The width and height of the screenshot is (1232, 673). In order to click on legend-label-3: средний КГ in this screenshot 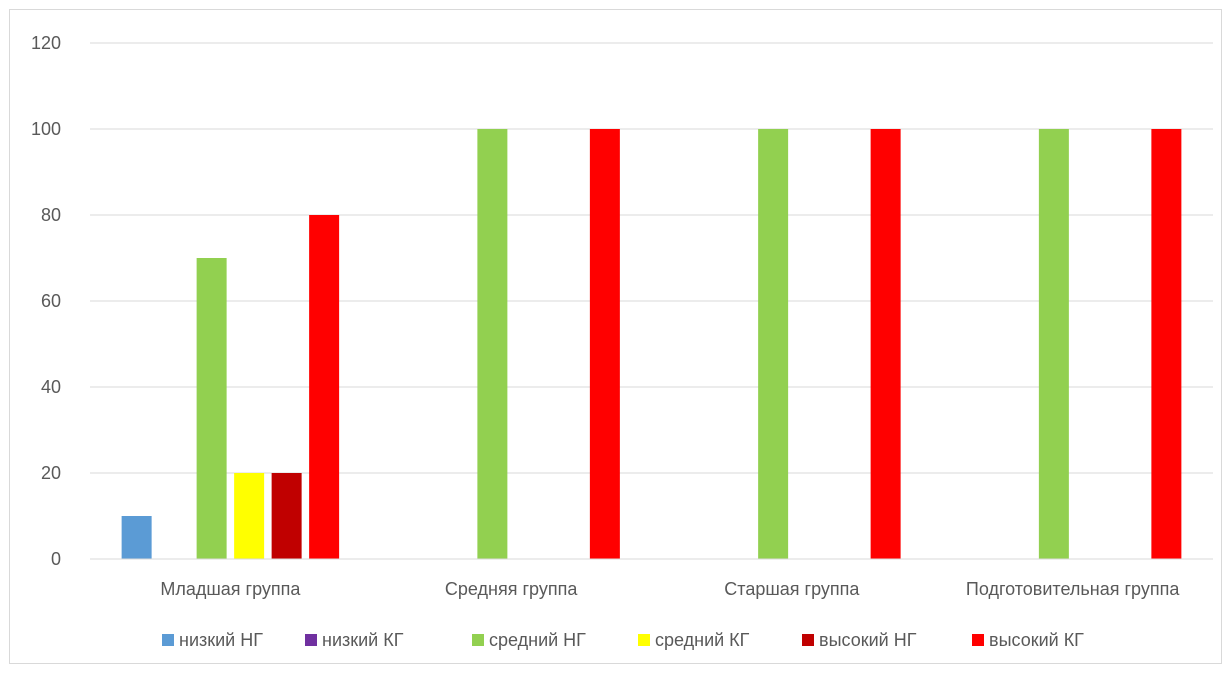, I will do `click(702, 640)`.